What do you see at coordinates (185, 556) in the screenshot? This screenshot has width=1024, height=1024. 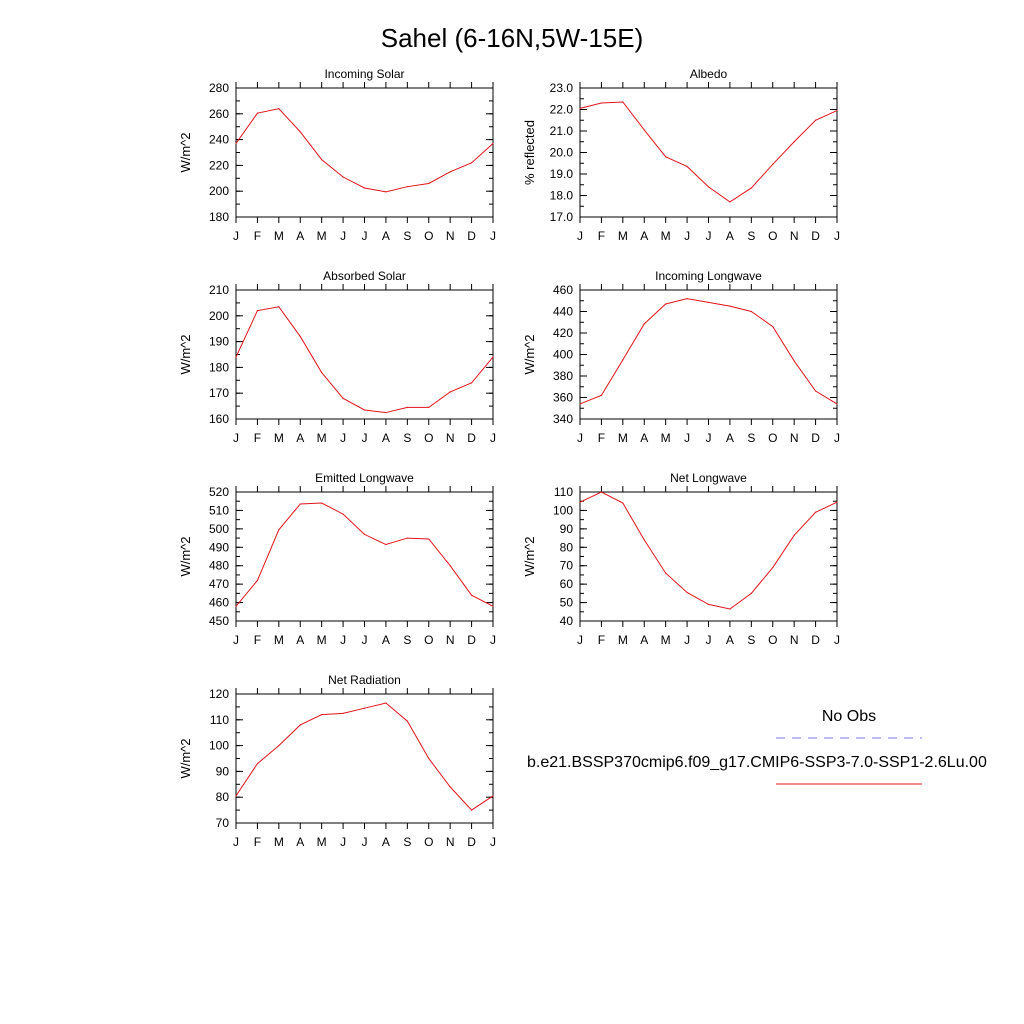 I see `emitted-longwave-ylabel: W/m^2` at bounding box center [185, 556].